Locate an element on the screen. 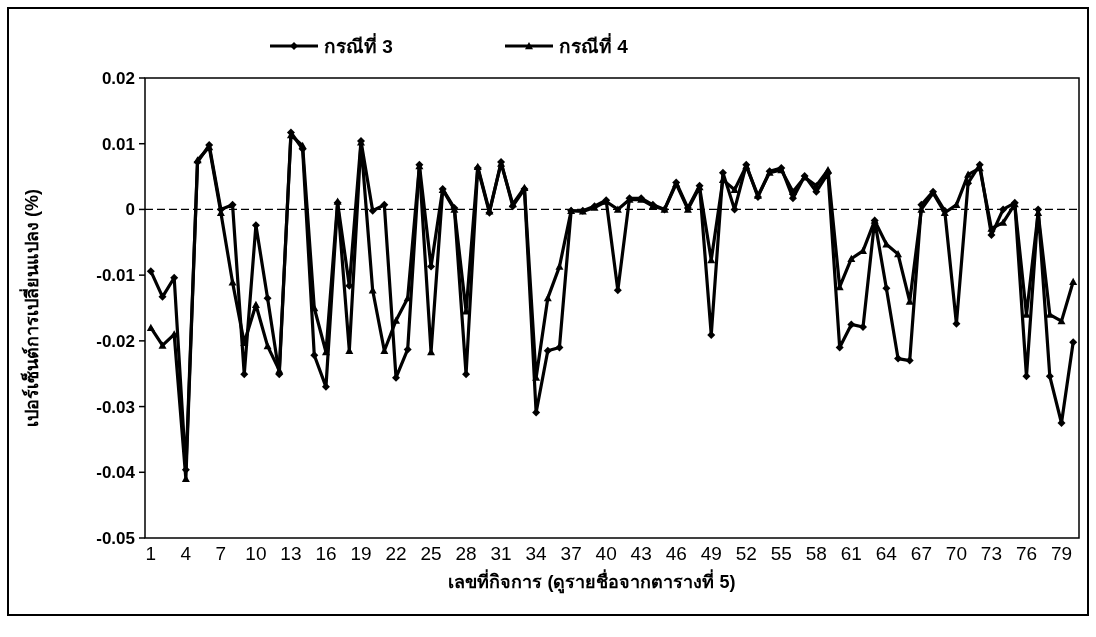 The height and width of the screenshot is (637, 1096). y-tick-label: -0.02 is located at coordinates (115, 341).